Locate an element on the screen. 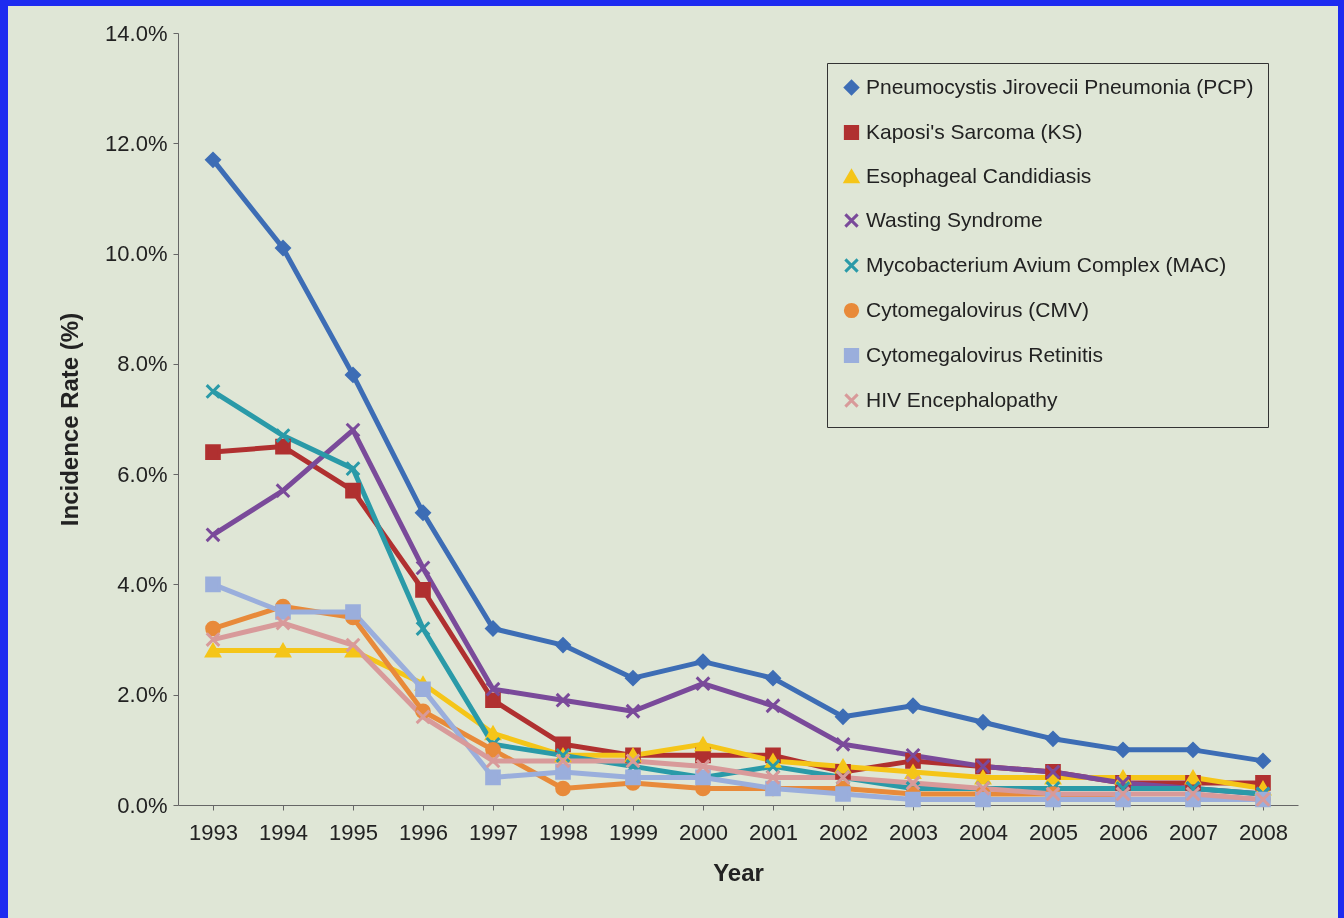 Image resolution: width=1344 pixels, height=918 pixels. x-tick-label: 2000 is located at coordinates (703, 832).